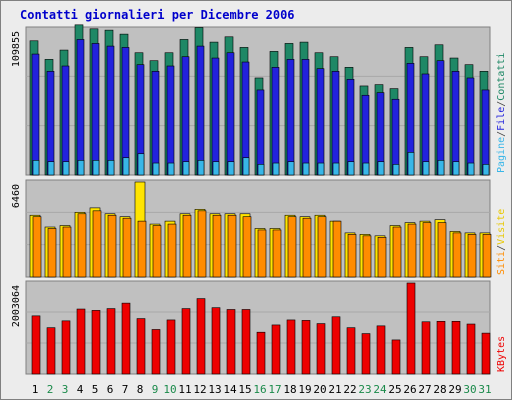 This screenshot has width=512, height=400. I want to click on panel-1-max-label: 109855, so click(16, 49).